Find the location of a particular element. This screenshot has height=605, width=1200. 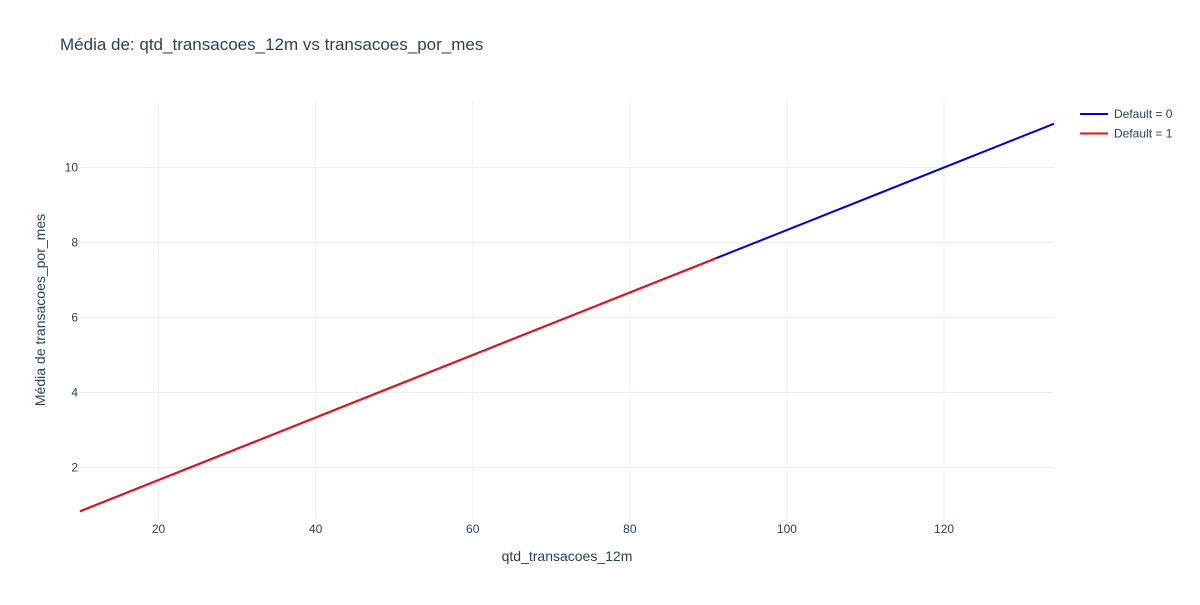

y-axis-ticks: 2 4 6 8 10 is located at coordinates (72, 318).